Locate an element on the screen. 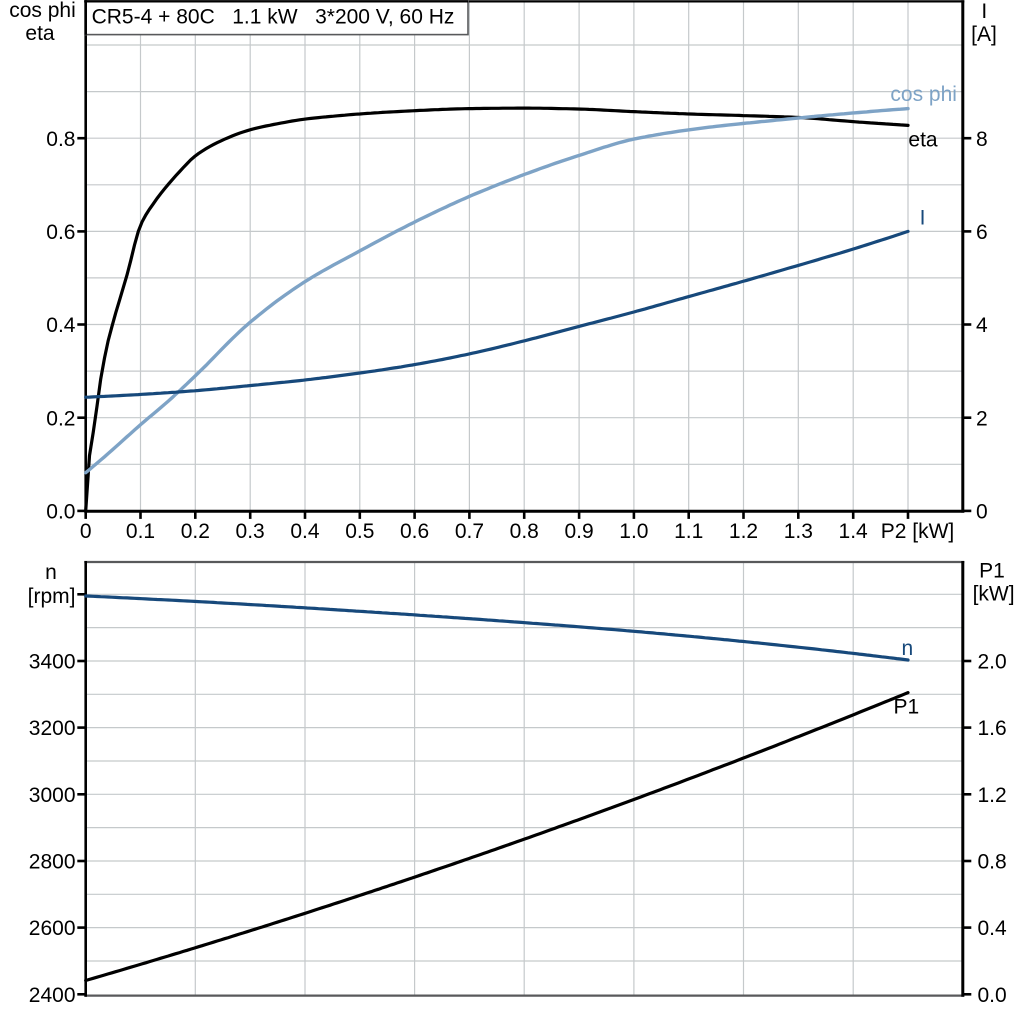  svg-text: 0.5 is located at coordinates (359, 531).